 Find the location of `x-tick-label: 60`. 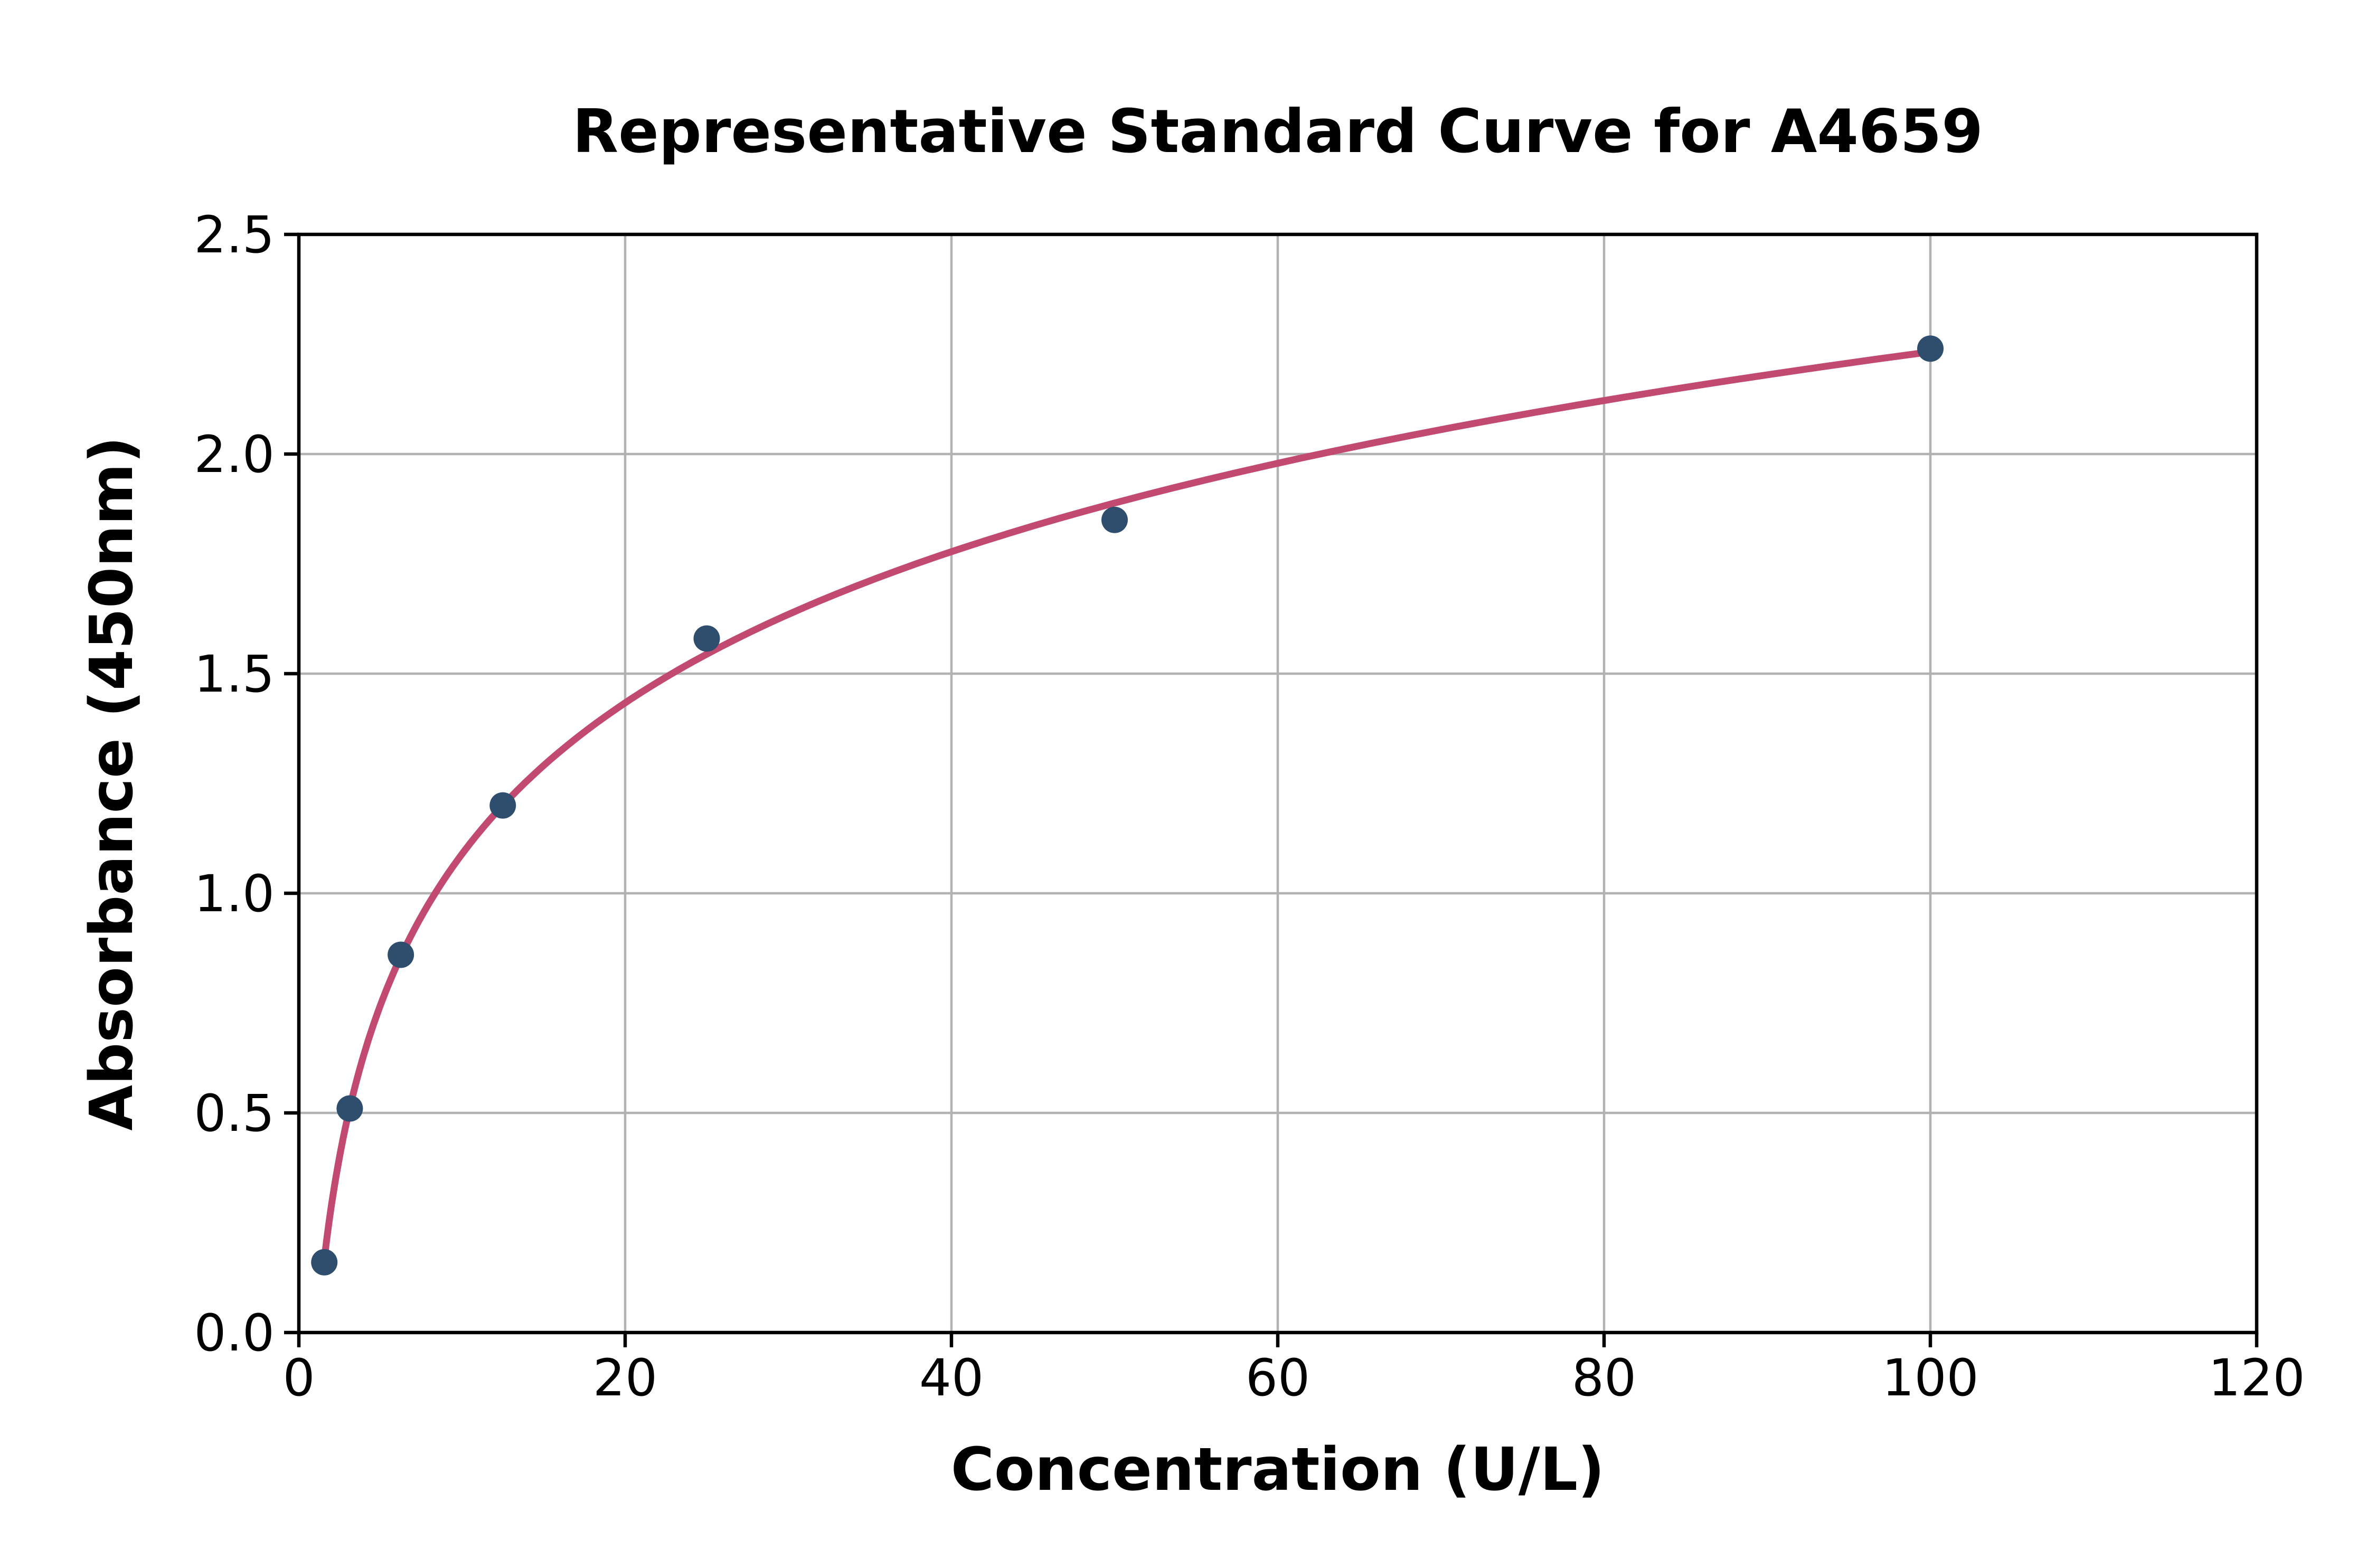

x-tick-label: 60 is located at coordinates (1278, 1378).